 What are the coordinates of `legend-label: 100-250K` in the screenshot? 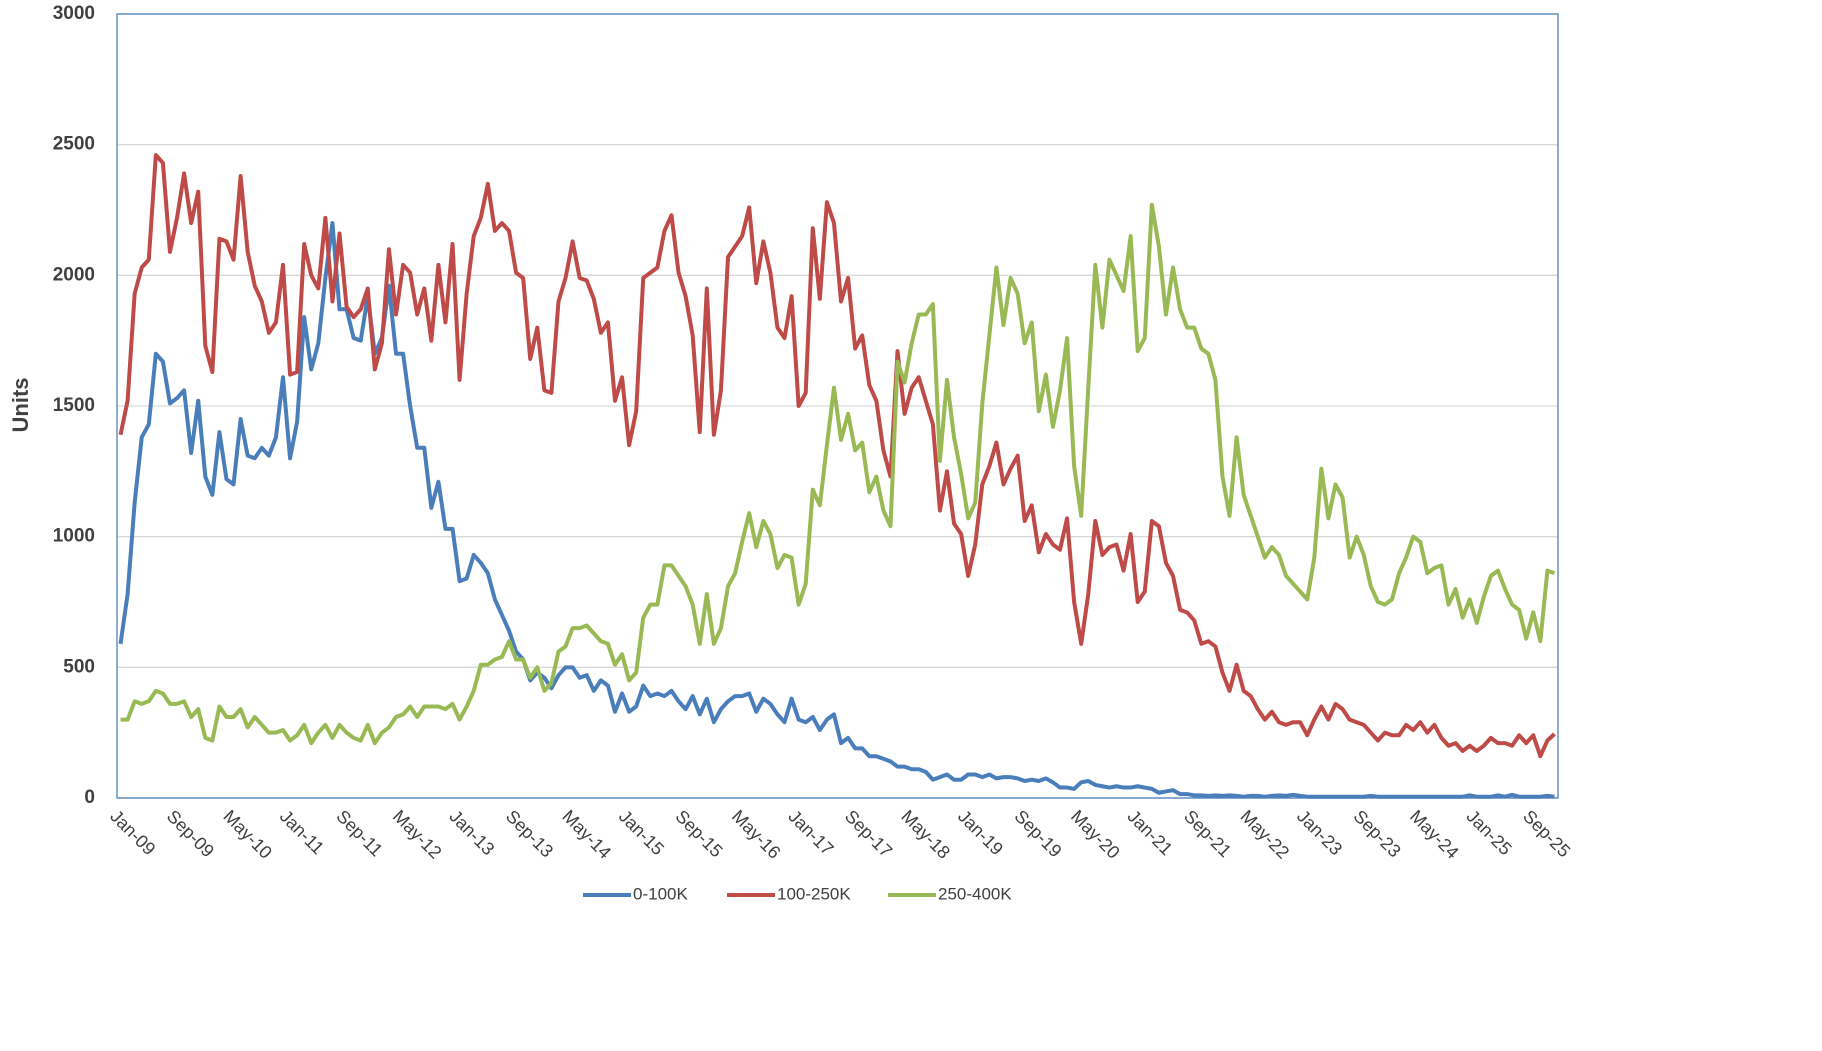 It's located at (814, 893).